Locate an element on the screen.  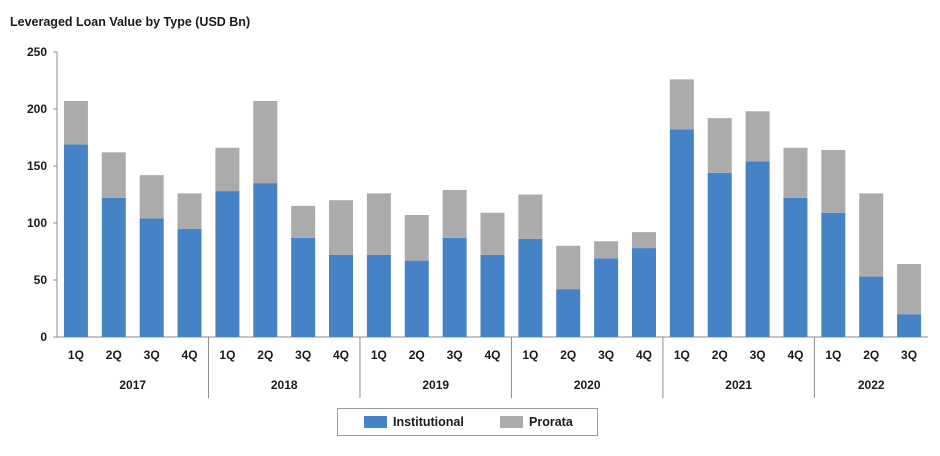
legend-swatch-prorata is located at coordinates (511, 422).